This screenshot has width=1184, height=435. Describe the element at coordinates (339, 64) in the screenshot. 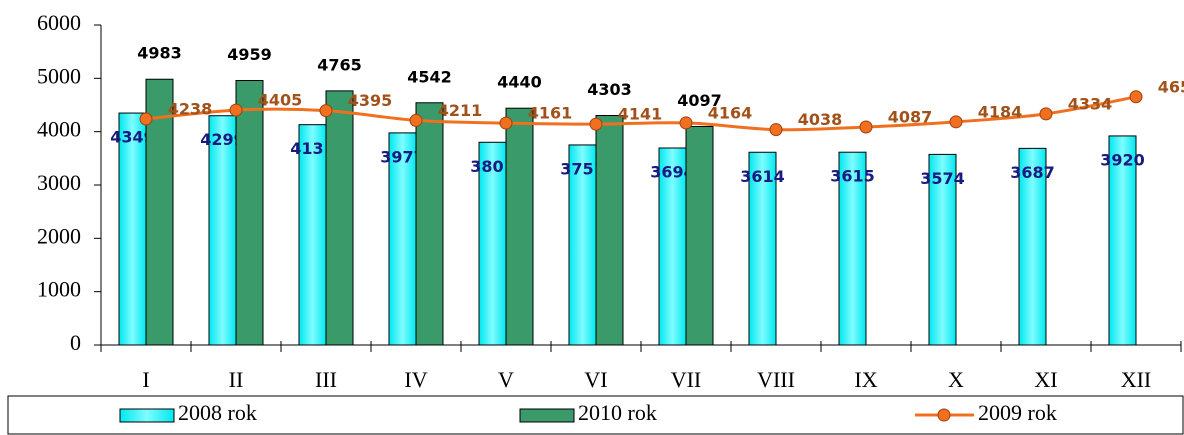

I see `data-label: 4765` at that location.